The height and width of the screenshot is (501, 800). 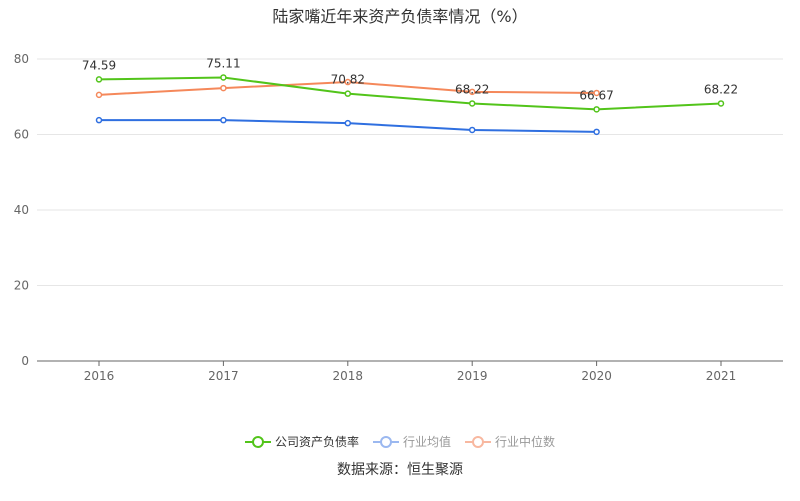 I want to click on data-label: 74.59, so click(x=99, y=65).